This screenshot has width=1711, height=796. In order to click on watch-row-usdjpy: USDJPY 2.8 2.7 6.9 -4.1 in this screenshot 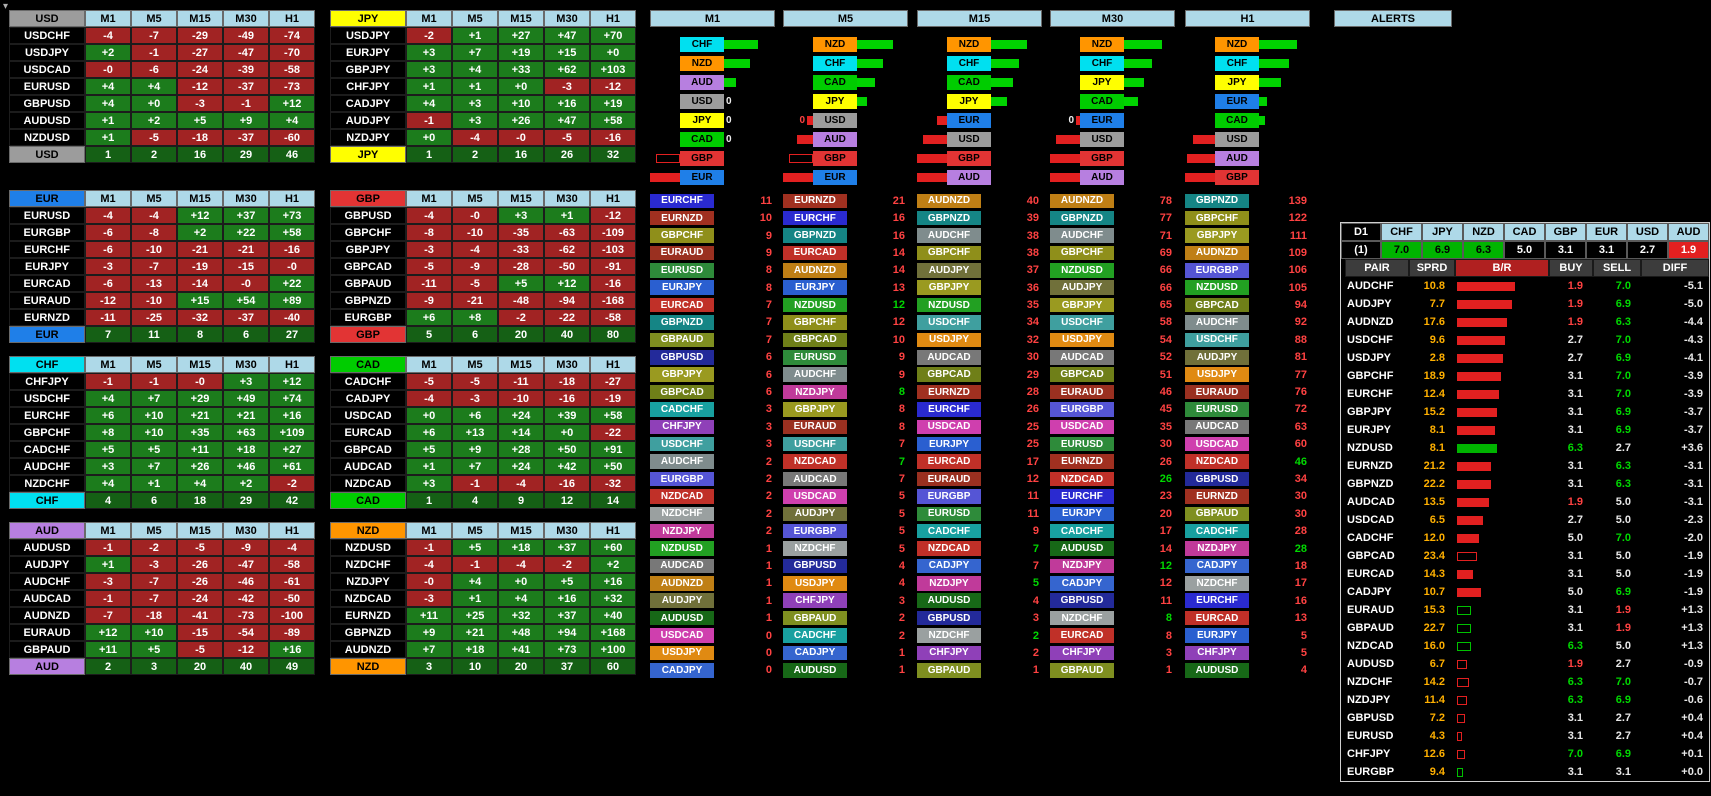, I will do `click(1525, 358)`.